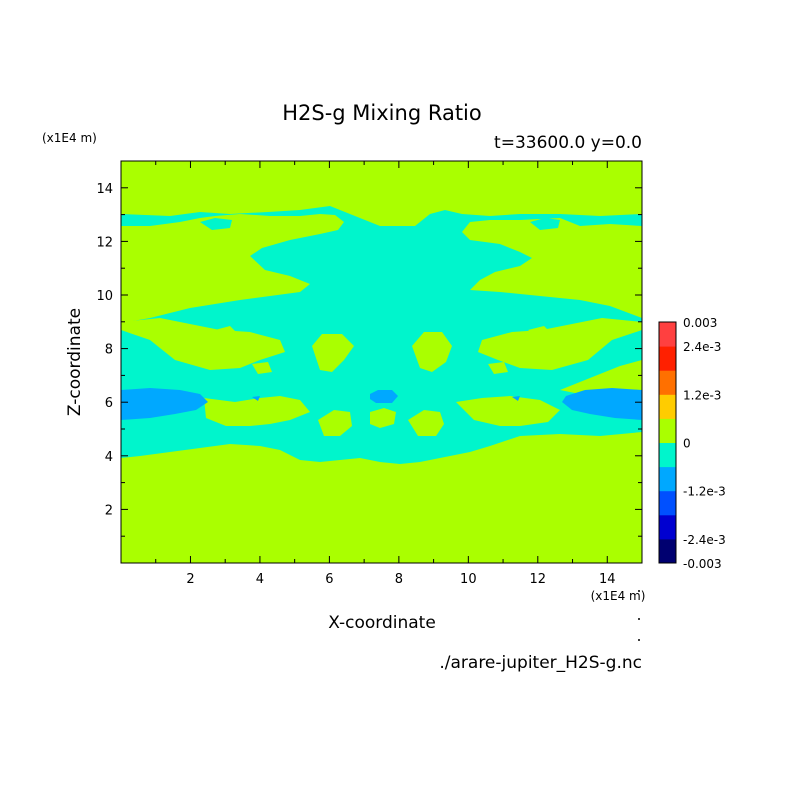 This screenshot has height=809, width=804. What do you see at coordinates (190, 579) in the screenshot?
I see `x-tick-label: 2` at bounding box center [190, 579].